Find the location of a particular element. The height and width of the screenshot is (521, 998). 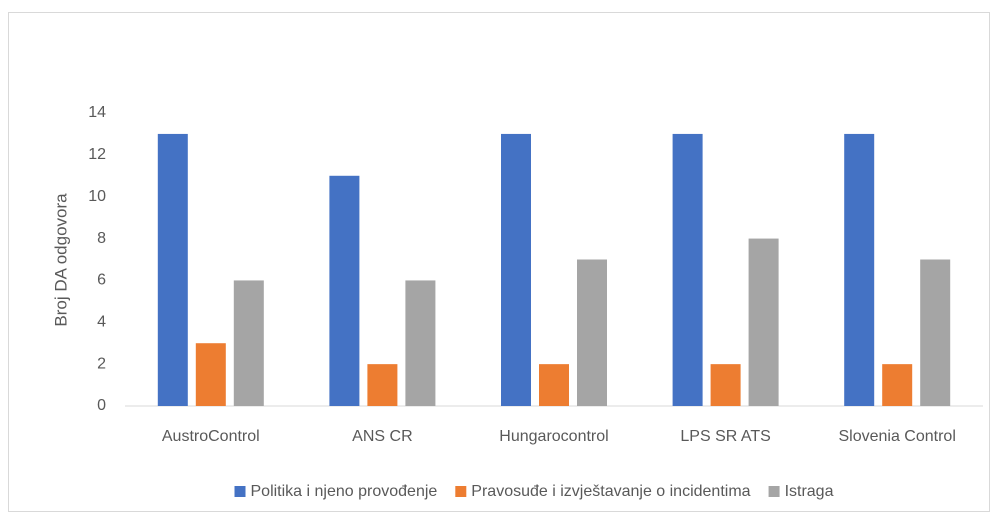

y-axis-label: Broj DA odgovora is located at coordinates (60, 260).